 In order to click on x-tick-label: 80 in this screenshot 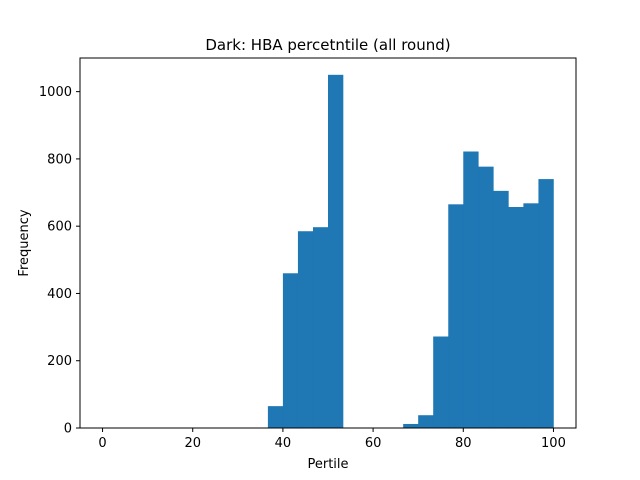, I will do `click(463, 443)`.